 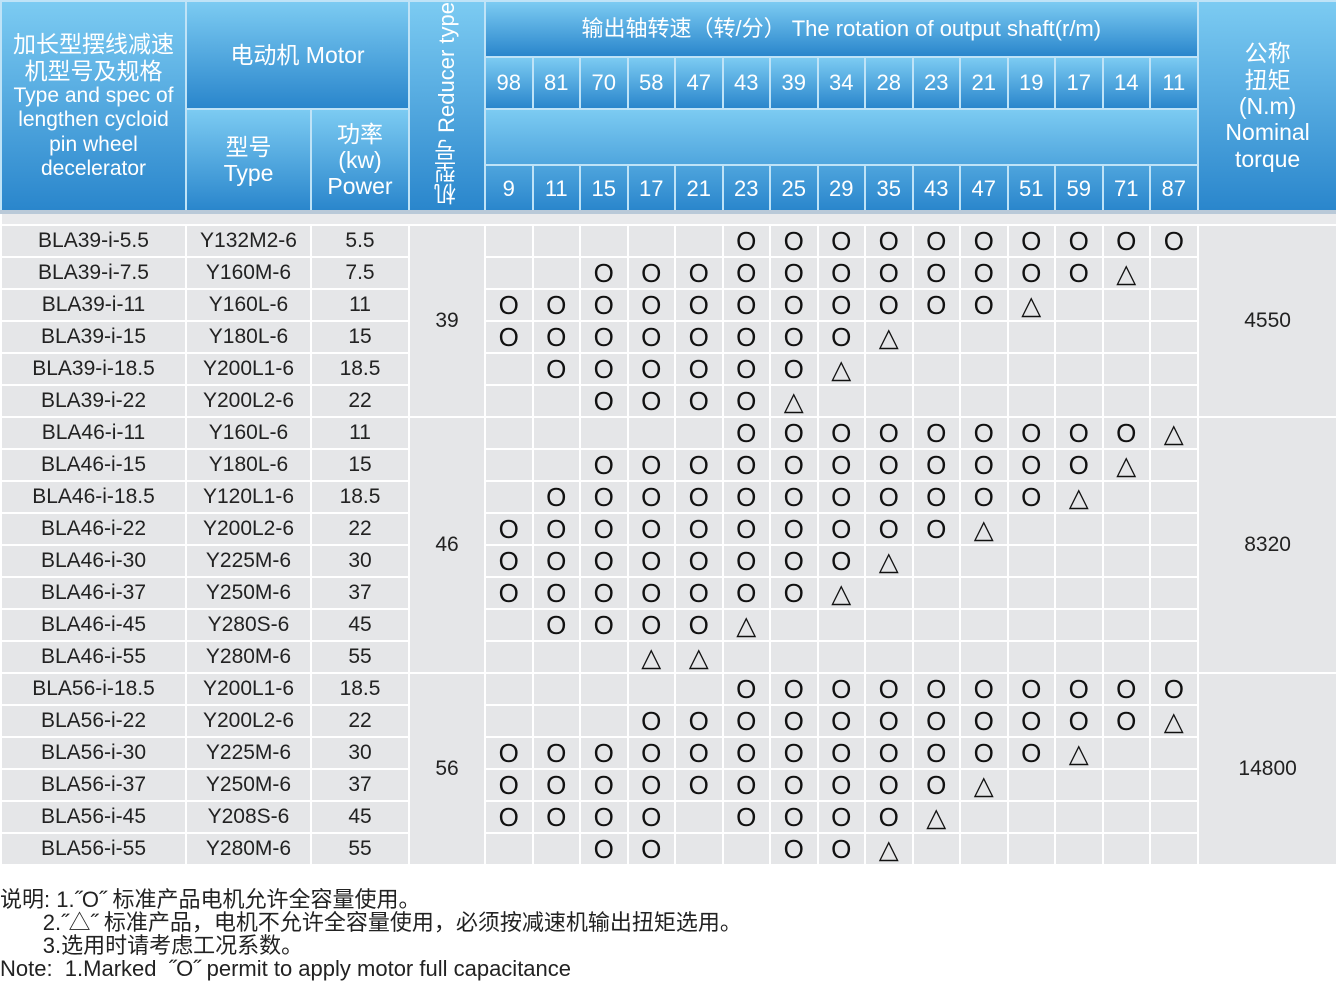 What do you see at coordinates (248, 433) in the screenshot?
I see `motor-type-cell: Y160L-6` at bounding box center [248, 433].